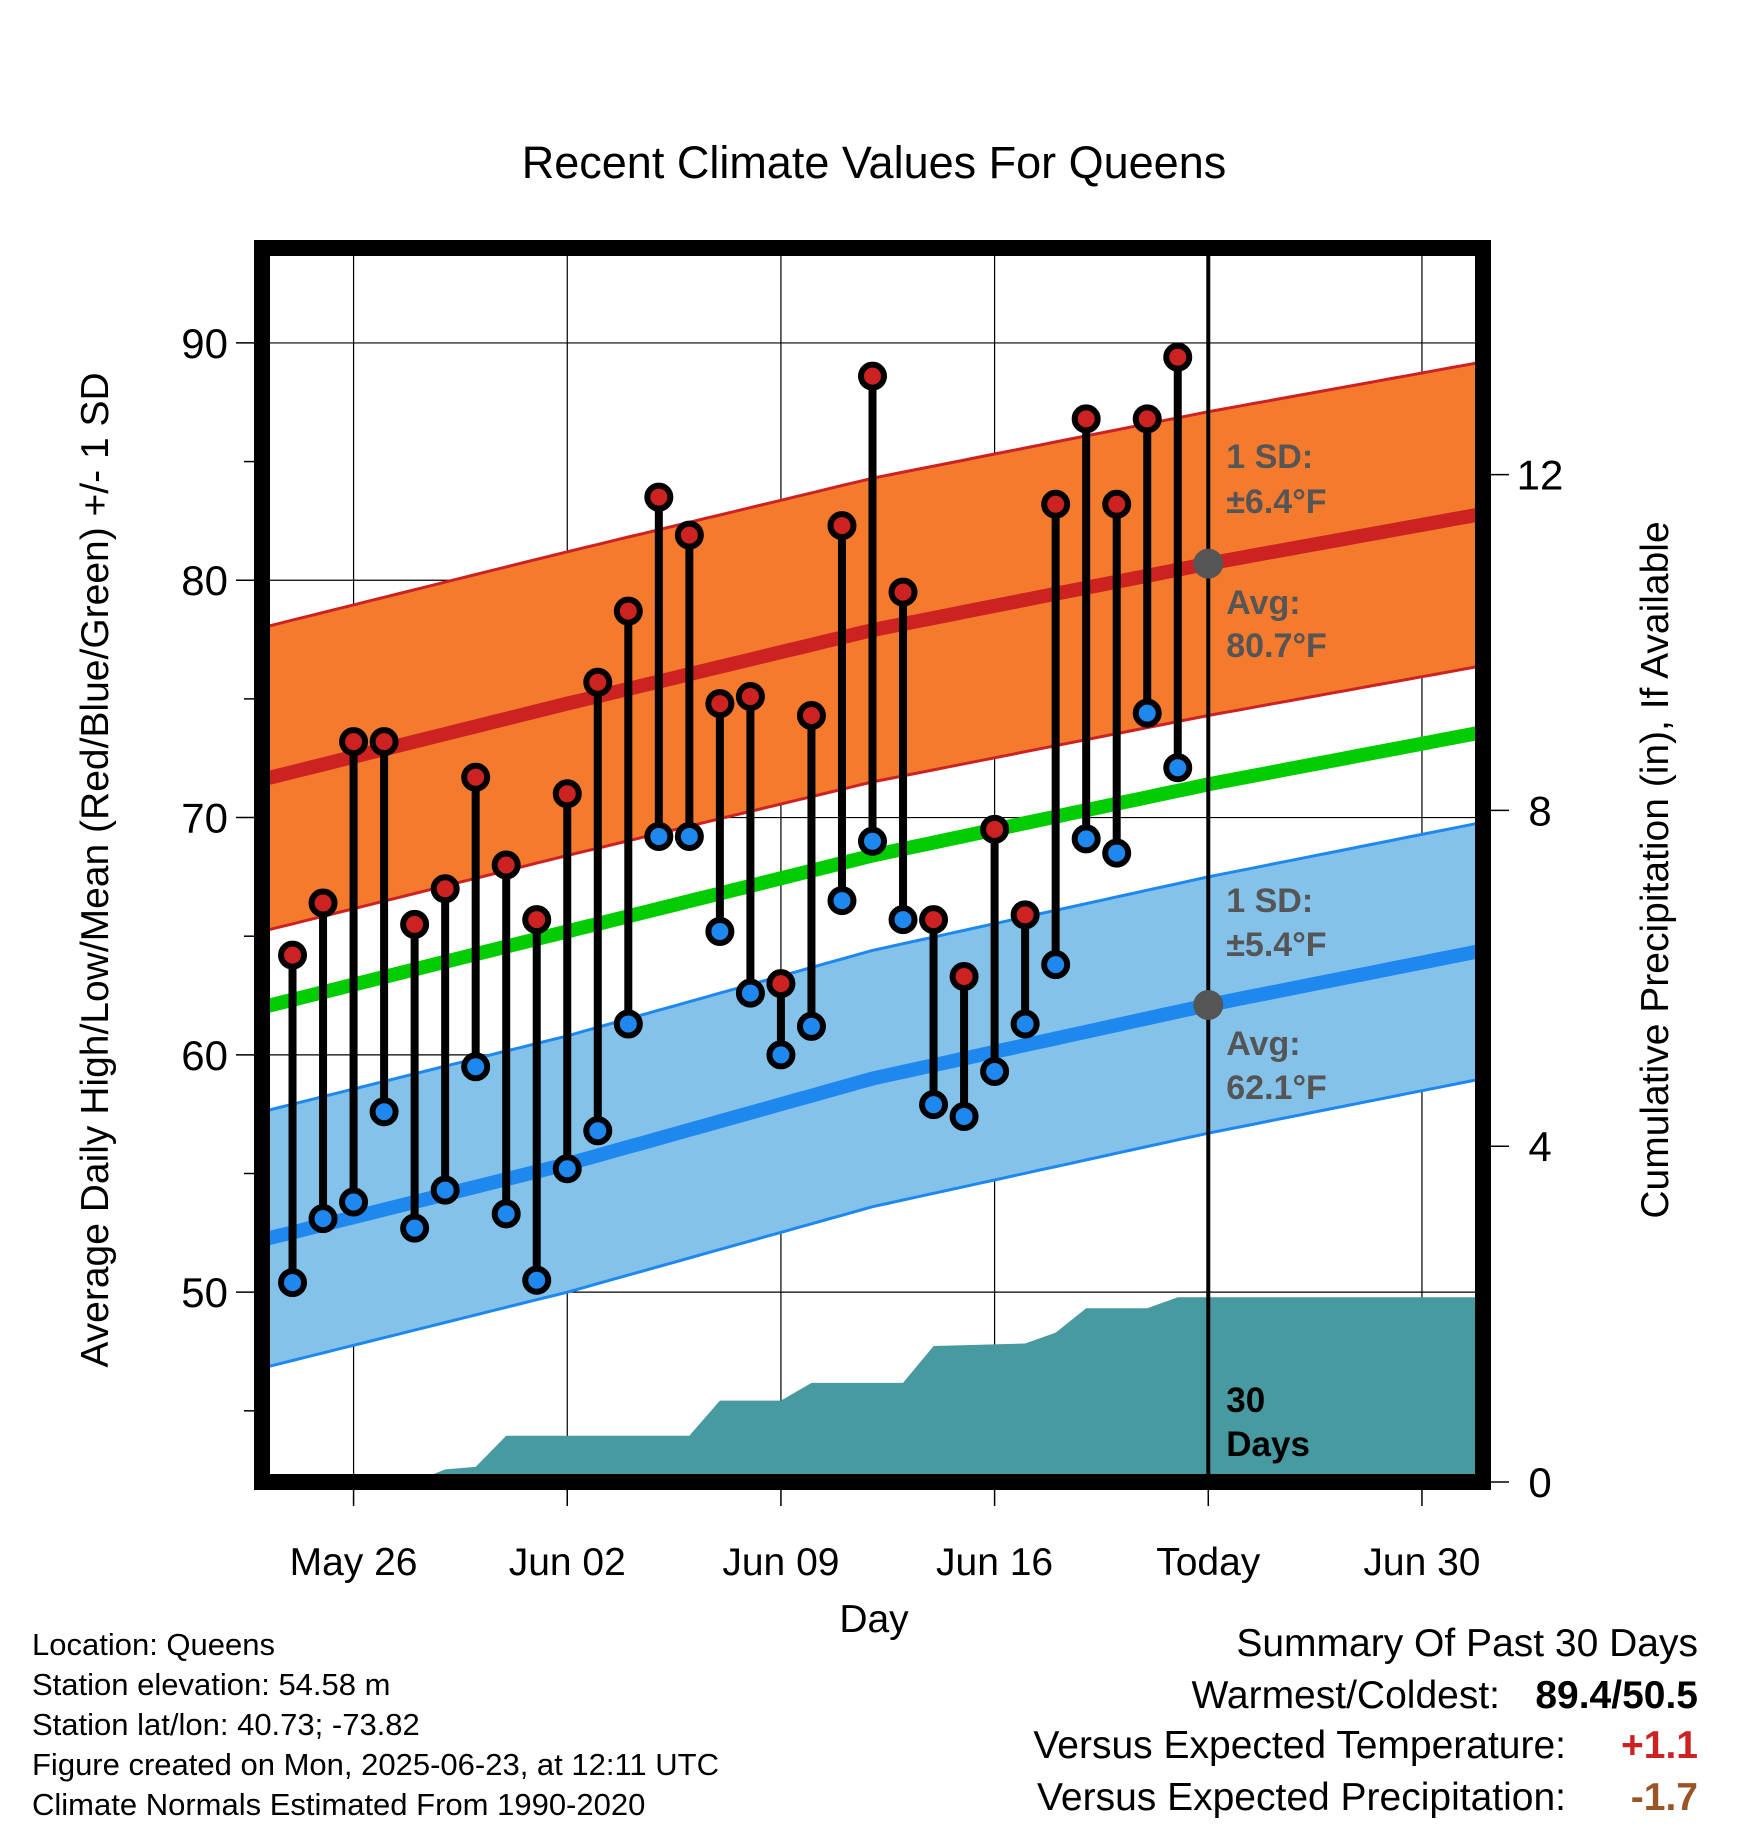 This screenshot has width=1748, height=1828. I want to click on footer-normals: Climate Normals Estimated From 1990-2020, so click(339, 1804).